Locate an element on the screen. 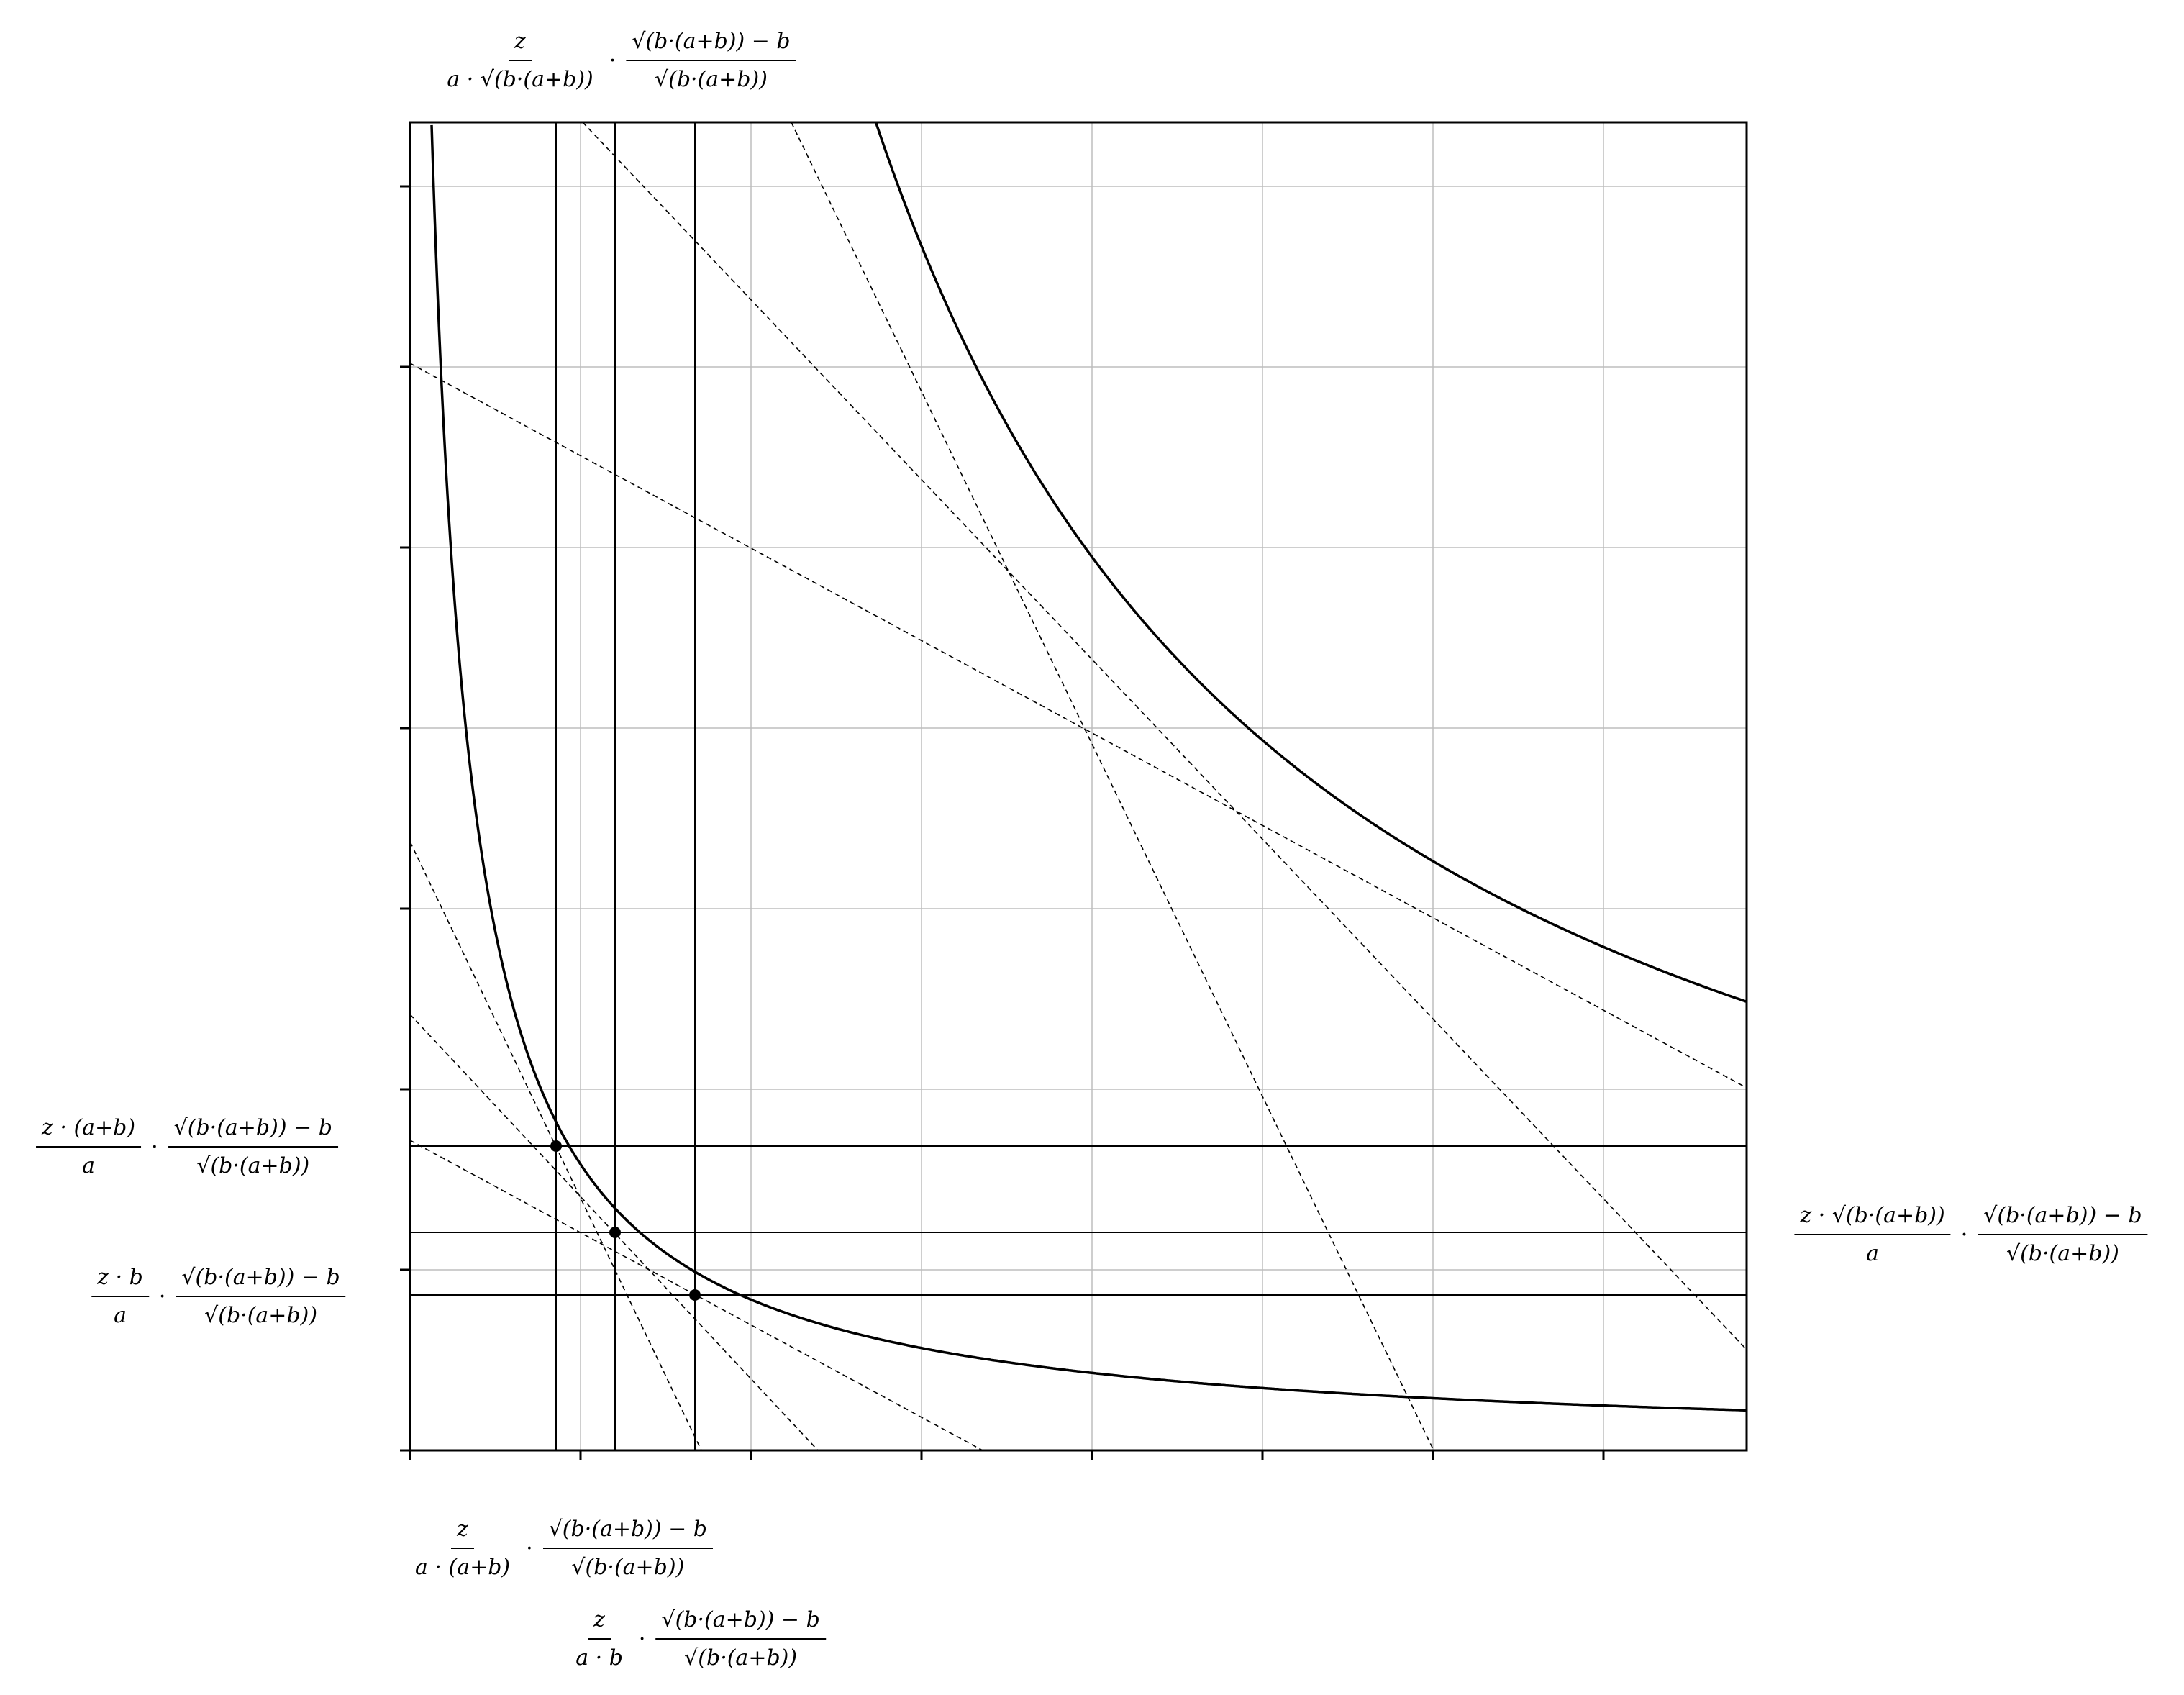 The image size is (2184, 1695). left-upper-right-num: √(b·(a+b)) − b is located at coordinates (253, 1131).